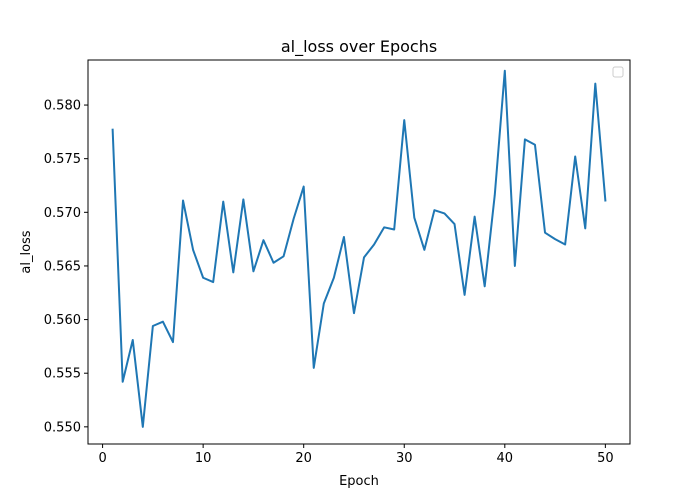 The image size is (700, 504). Describe the element at coordinates (62, 159) in the screenshot. I see `y-tick-label: 0.575` at that location.